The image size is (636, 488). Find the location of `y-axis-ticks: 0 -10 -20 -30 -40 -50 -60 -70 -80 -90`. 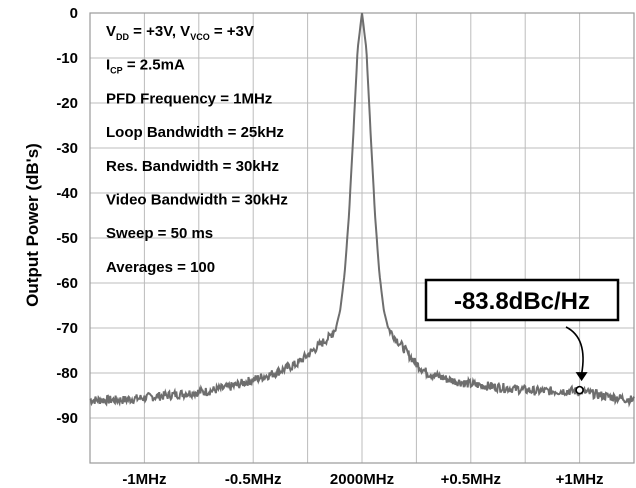

y-axis-ticks: 0 -10 -20 -30 -40 -50 -60 -70 -80 -90 is located at coordinates (67, 216).